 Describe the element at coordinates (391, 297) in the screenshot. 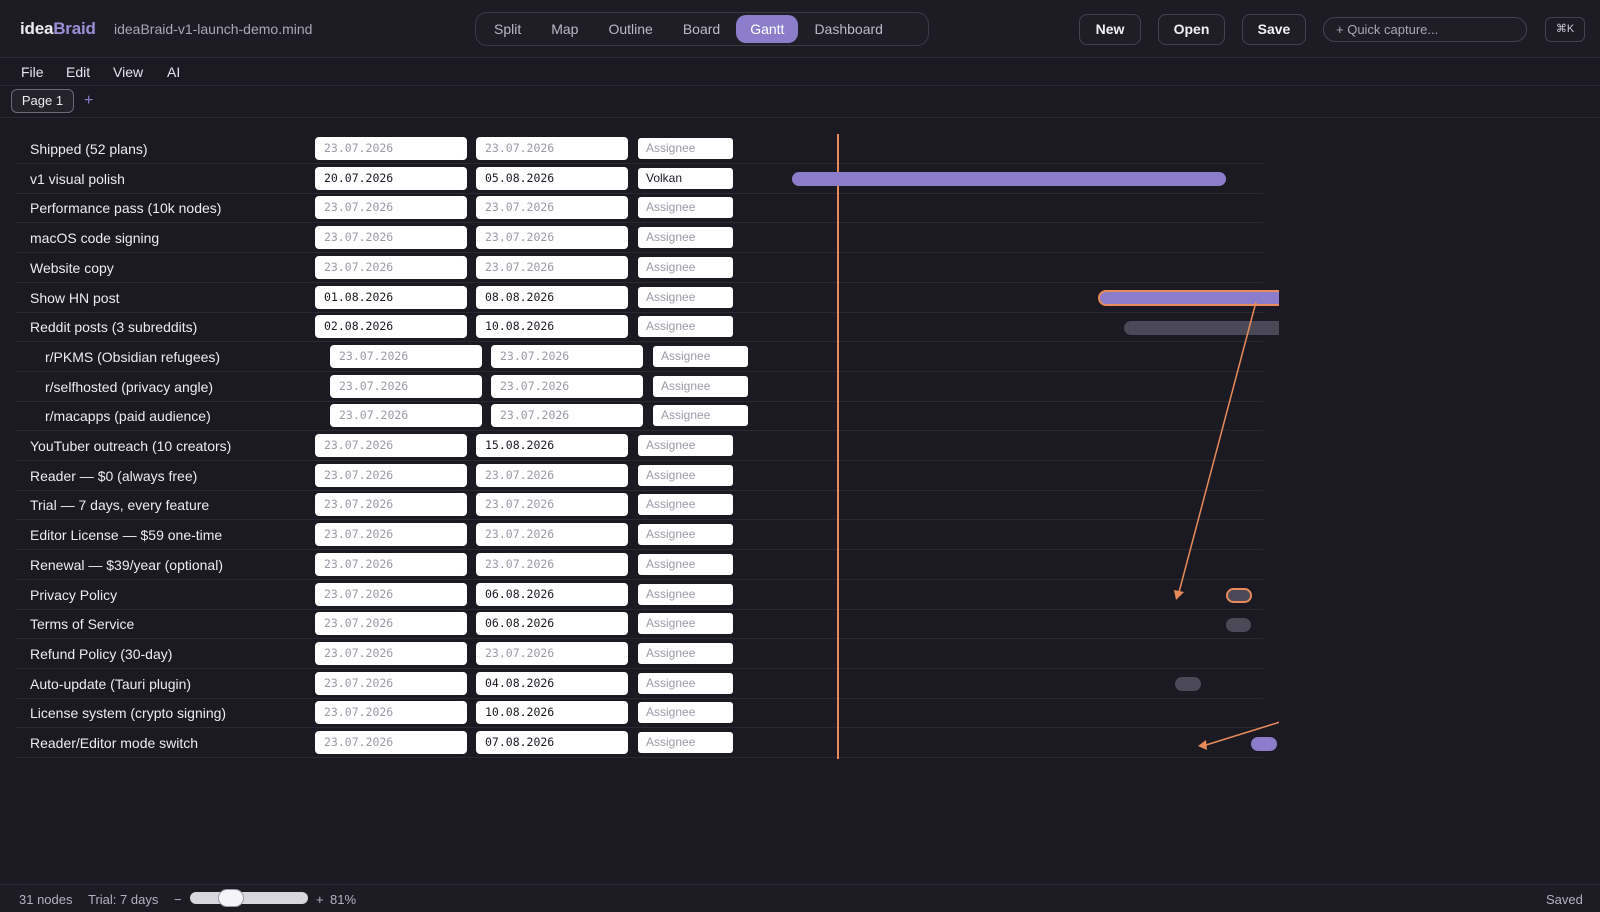

I see `start-date-input: 01.08.2026` at that location.